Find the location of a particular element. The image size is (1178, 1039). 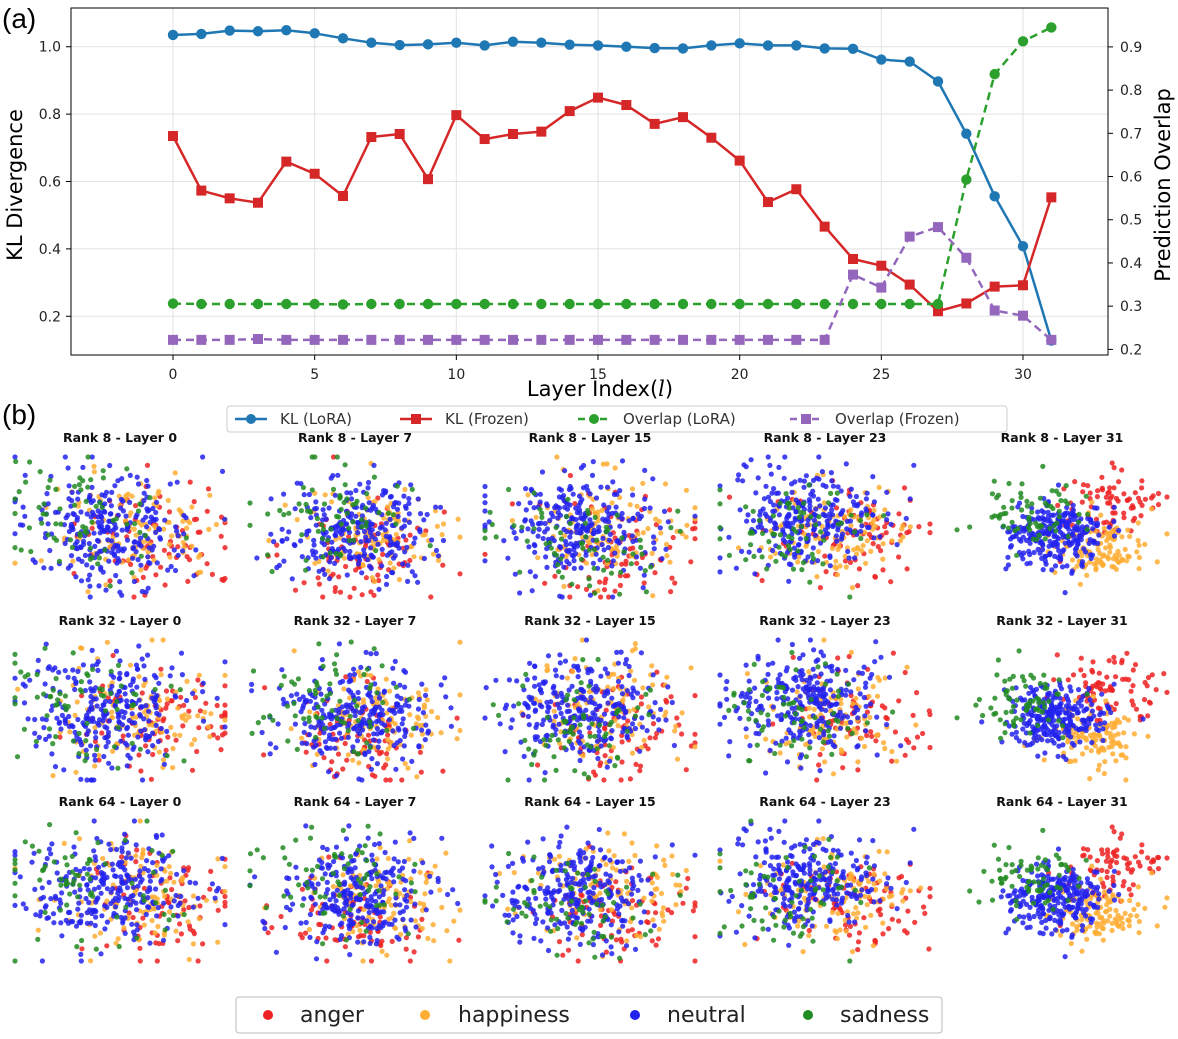

legend-label-kl-lora: KL (LoRA) is located at coordinates (316, 419).